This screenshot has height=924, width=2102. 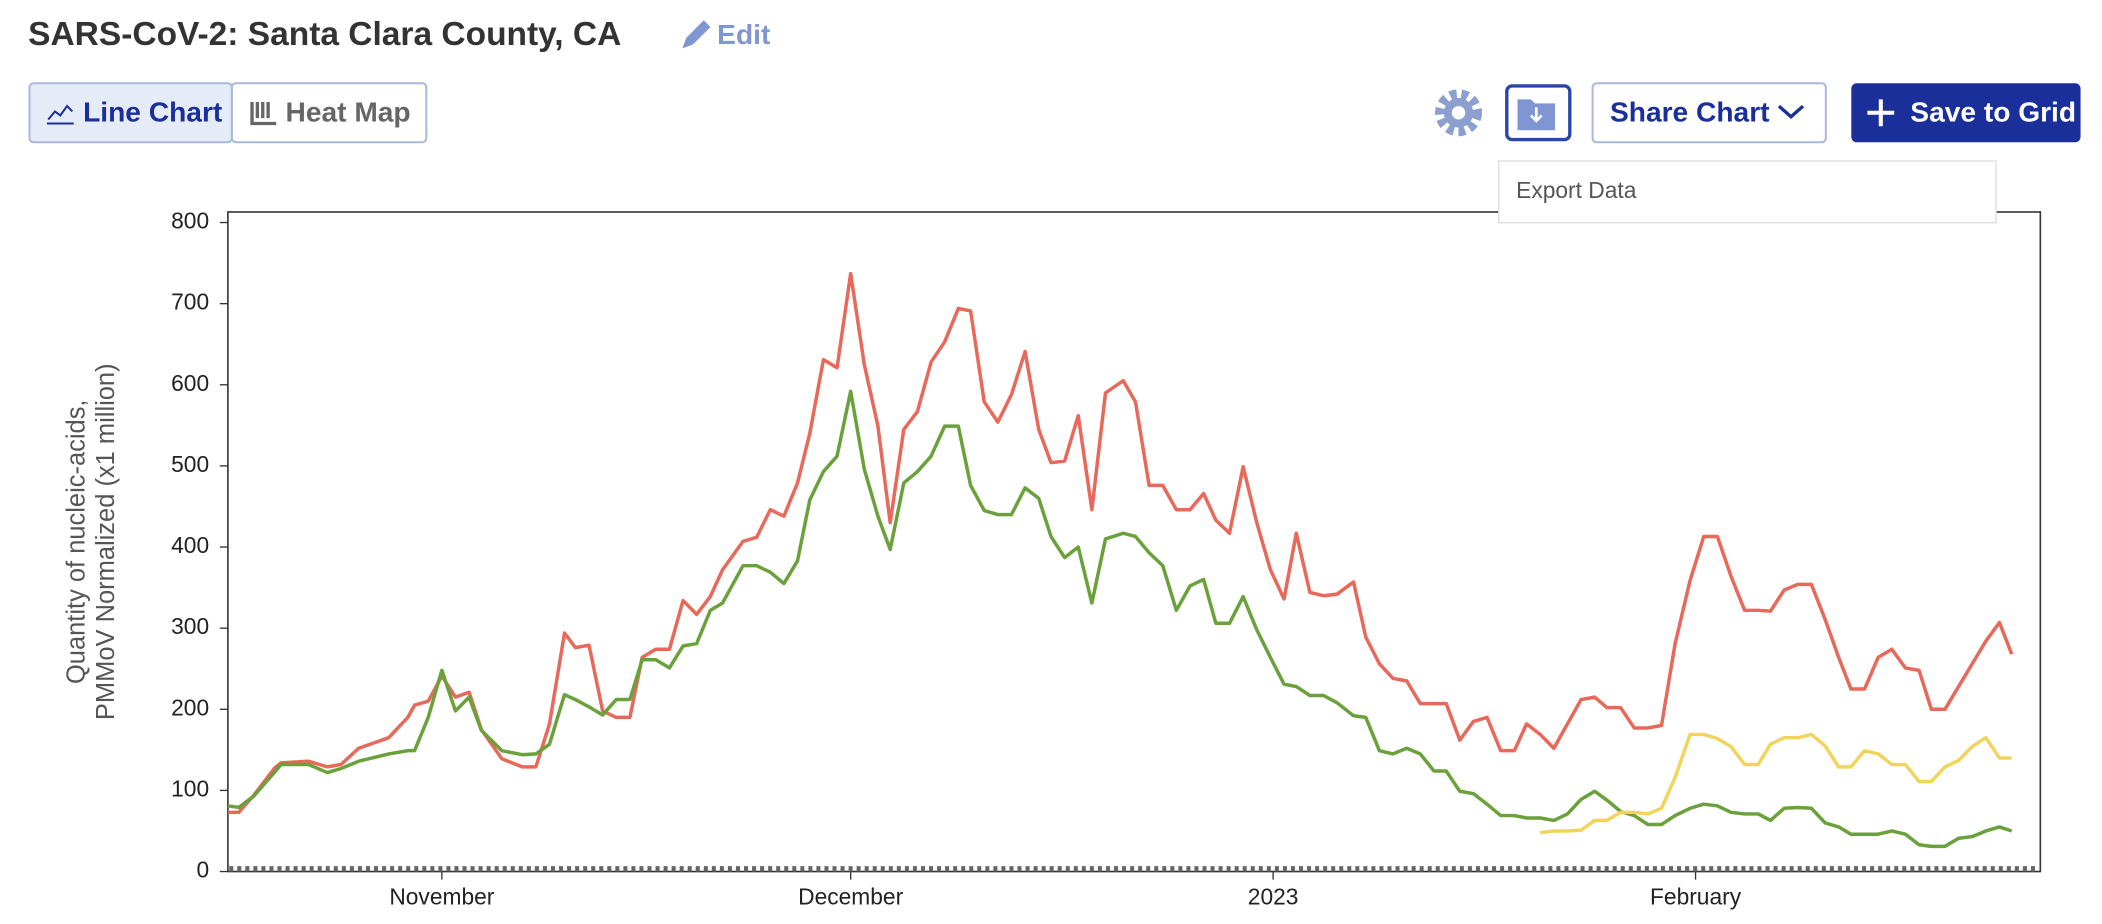 I want to click on heat-map-label: Heat Map, so click(x=348, y=112).